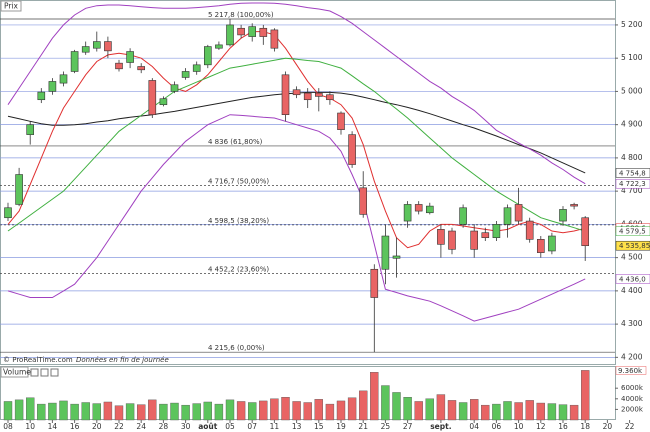 The image size is (650, 432). I want to click on y-tick-label: 4 700, so click(632, 190).